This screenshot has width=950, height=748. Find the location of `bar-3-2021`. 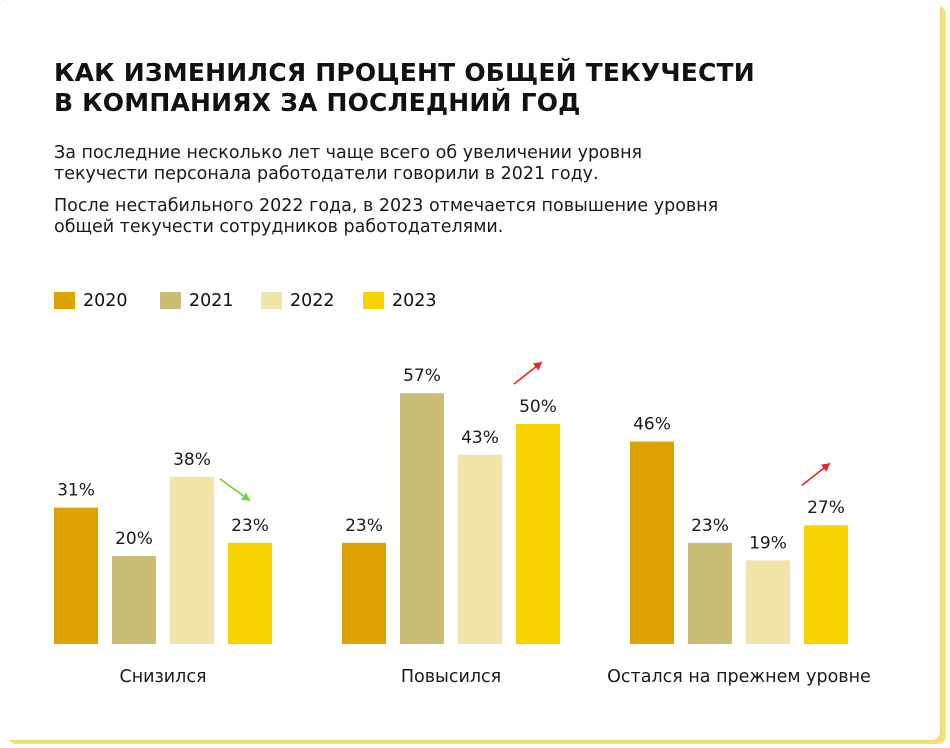

bar-3-2021 is located at coordinates (710, 593).